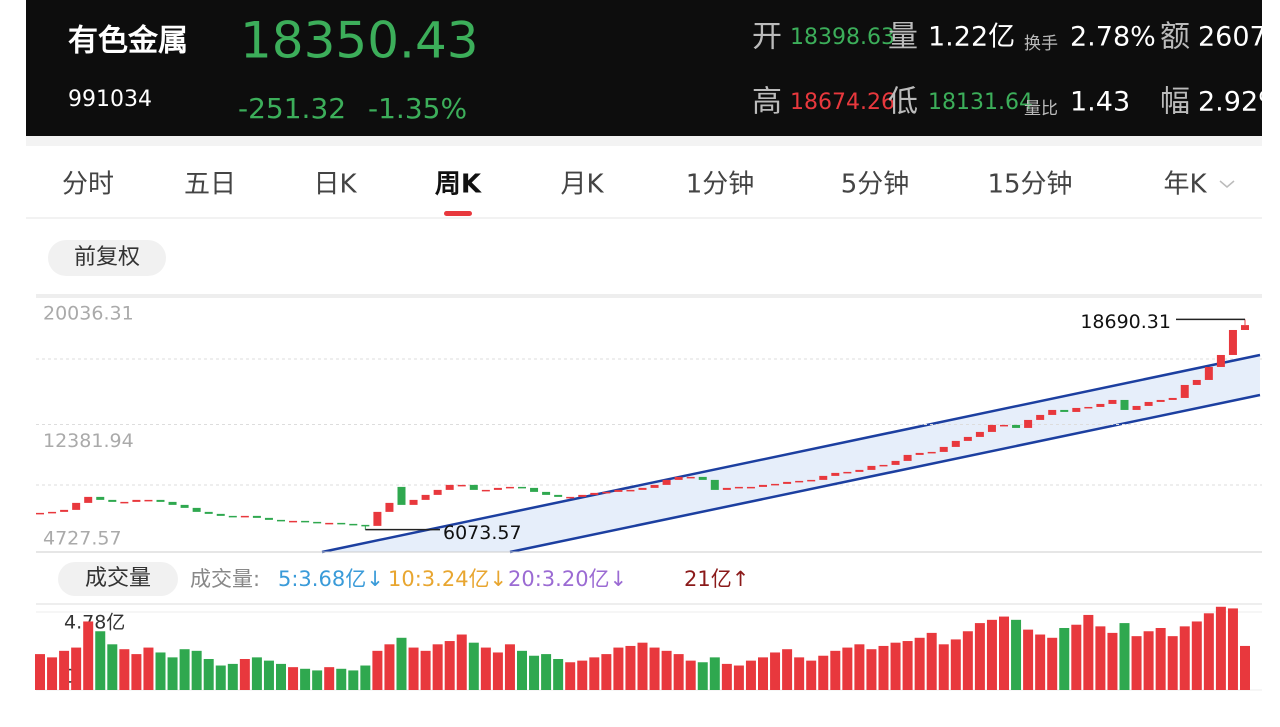 This screenshot has width=1280, height=727. I want to click on stat-label: 额, so click(1175, 37).